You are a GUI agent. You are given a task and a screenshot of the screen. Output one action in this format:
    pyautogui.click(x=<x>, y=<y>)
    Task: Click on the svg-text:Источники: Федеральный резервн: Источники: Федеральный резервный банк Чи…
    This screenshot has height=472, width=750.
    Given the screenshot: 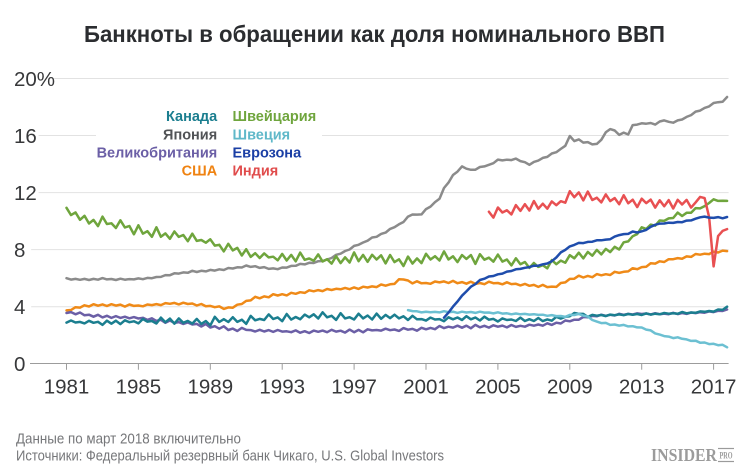 What is the action you would take?
    pyautogui.click(x=230, y=456)
    